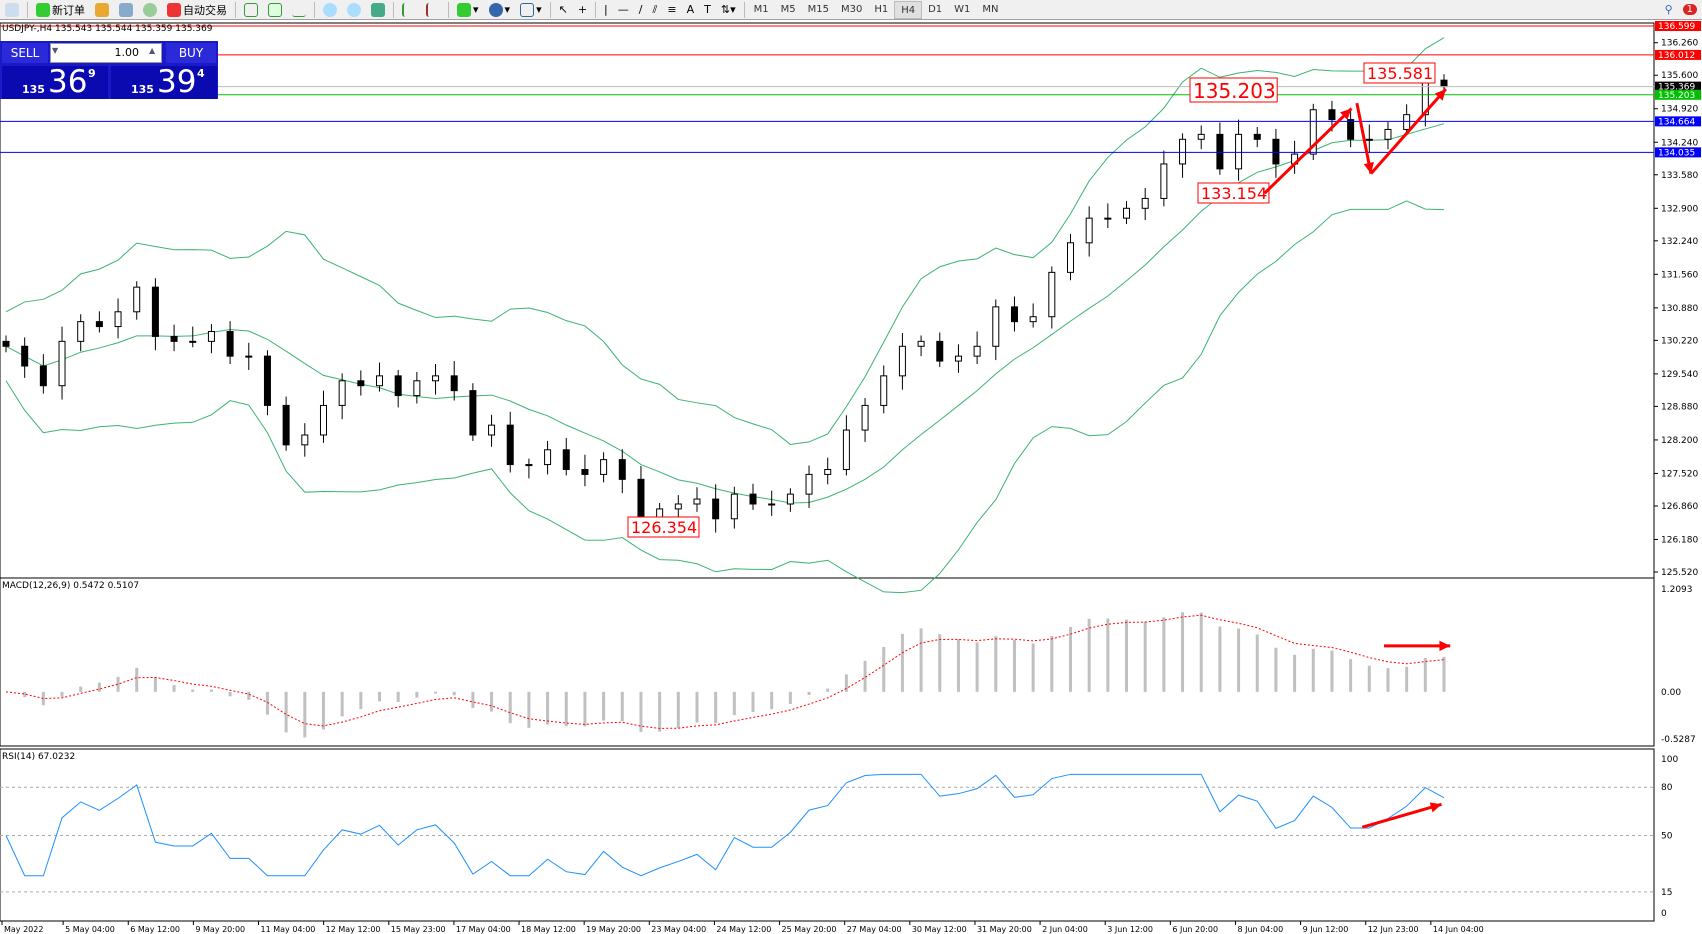 The height and width of the screenshot is (934, 1702). What do you see at coordinates (1671, 693) in the screenshot?
I see `macd-axis-label: 0.00` at bounding box center [1671, 693].